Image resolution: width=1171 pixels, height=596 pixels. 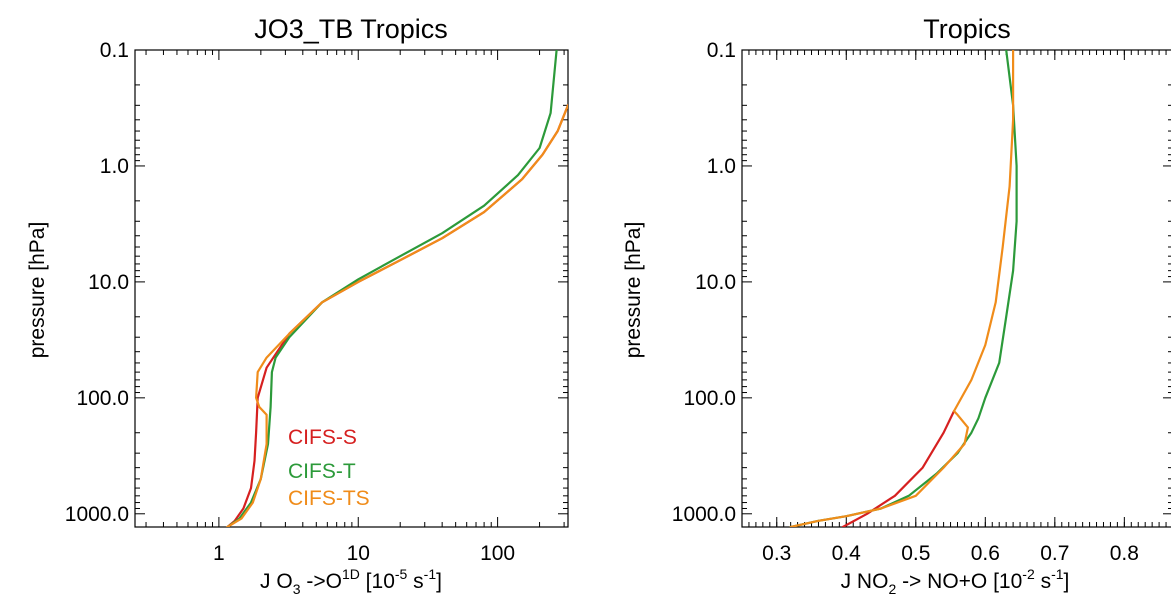 What do you see at coordinates (322, 437) in the screenshot?
I see `legend-entry-cifs-s: CIFS-S` at bounding box center [322, 437].